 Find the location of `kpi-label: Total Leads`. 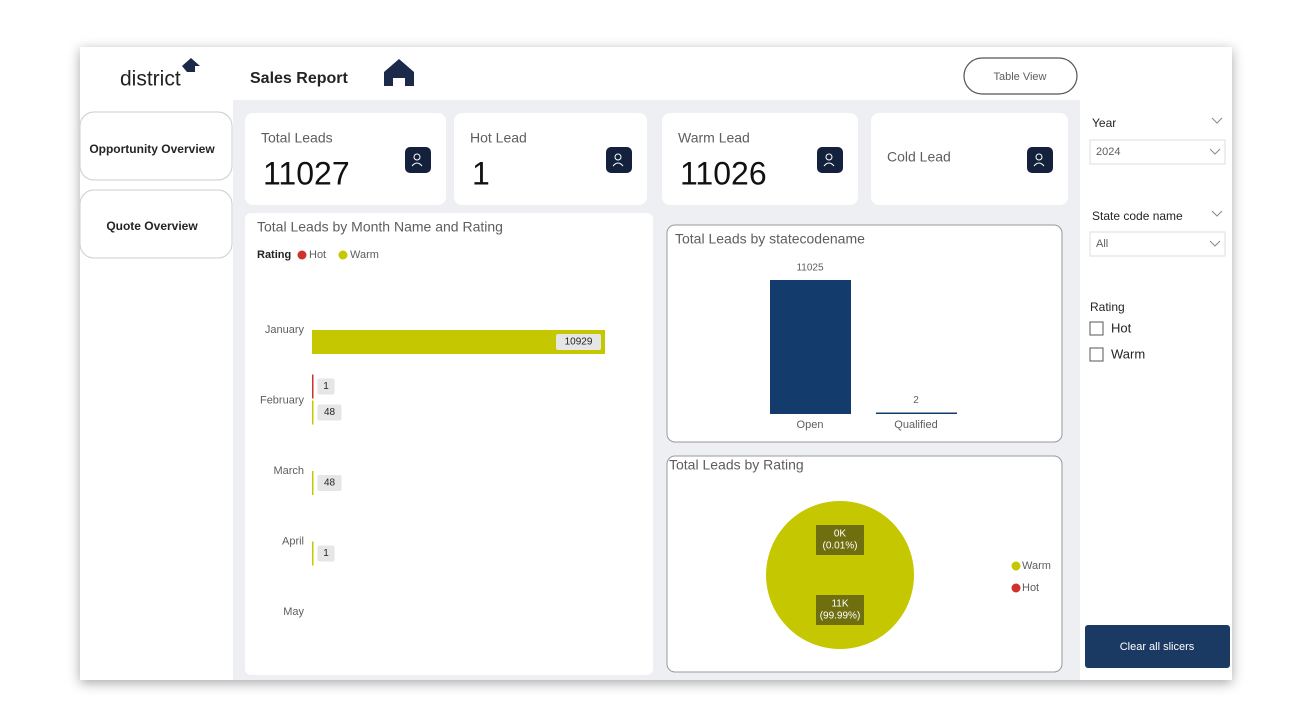

kpi-label: Total Leads is located at coordinates (297, 138).